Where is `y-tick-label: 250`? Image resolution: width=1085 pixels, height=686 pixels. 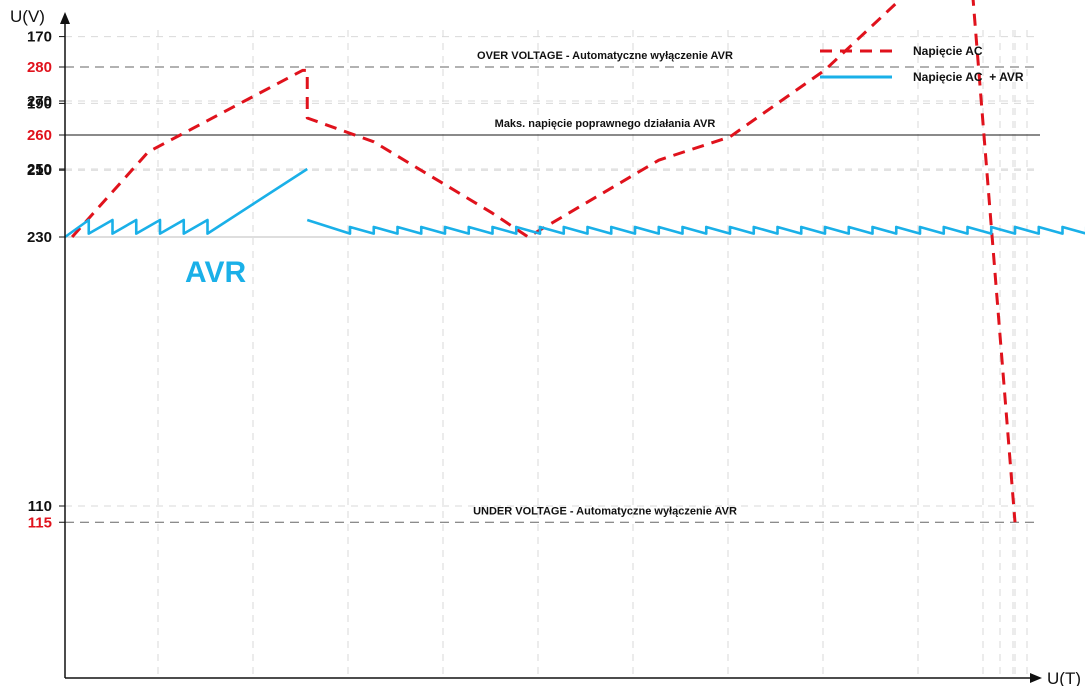 y-tick-label: 250 is located at coordinates (39, 169).